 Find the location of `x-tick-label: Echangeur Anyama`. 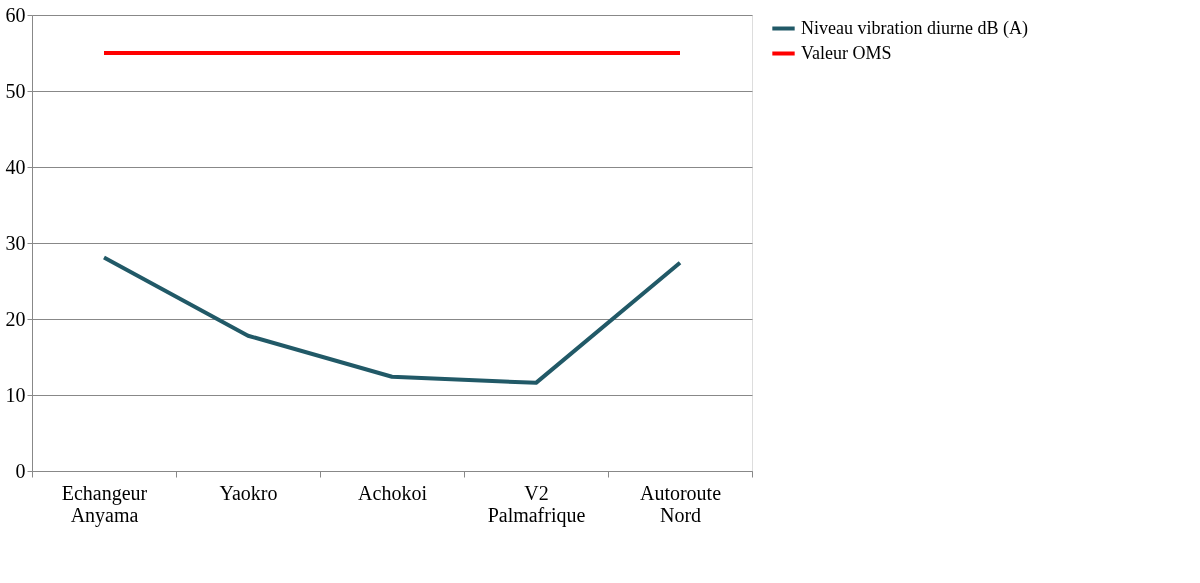

x-tick-label: Echangeur Anyama is located at coordinates (104, 504).